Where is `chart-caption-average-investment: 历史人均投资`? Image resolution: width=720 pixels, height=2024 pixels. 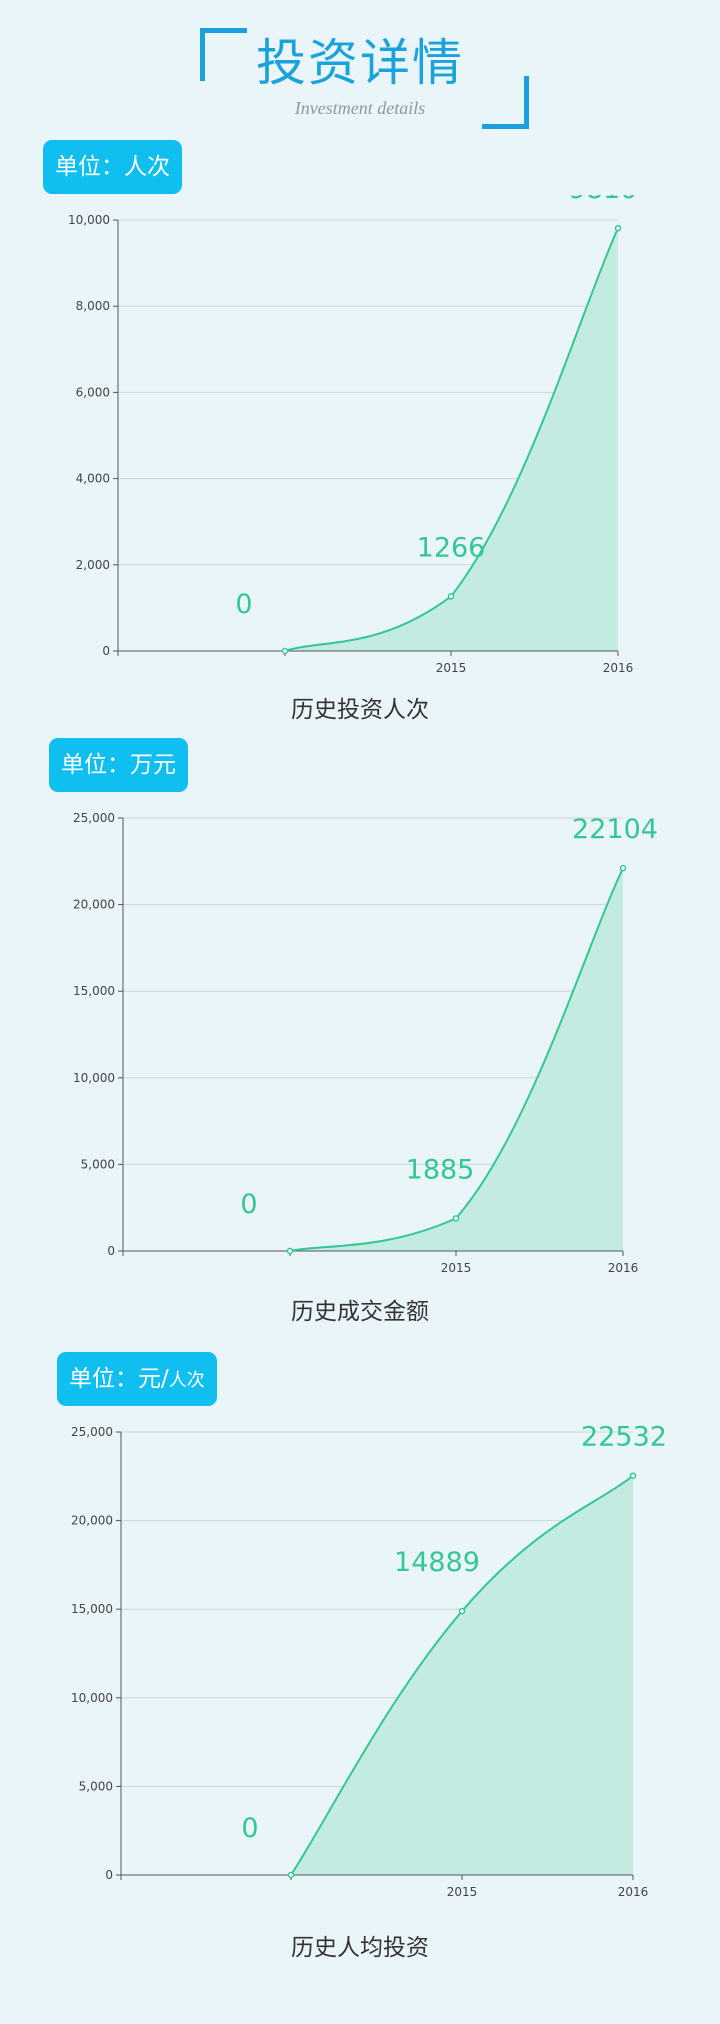
chart-caption-average-investment: 历史人均投资 is located at coordinates (360, 1948).